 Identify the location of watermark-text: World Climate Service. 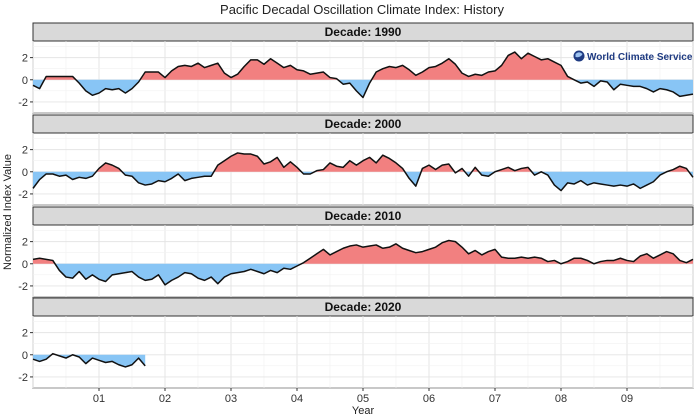
(640, 57).